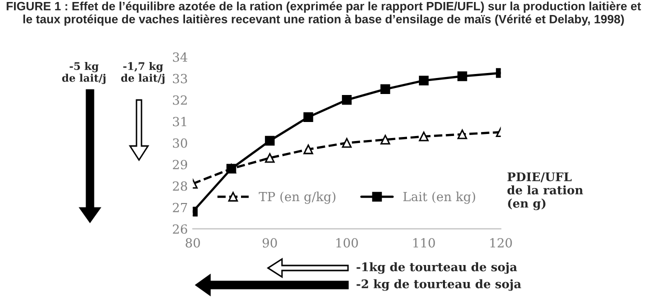  I want to click on x-tick-label: 110, so click(424, 243).